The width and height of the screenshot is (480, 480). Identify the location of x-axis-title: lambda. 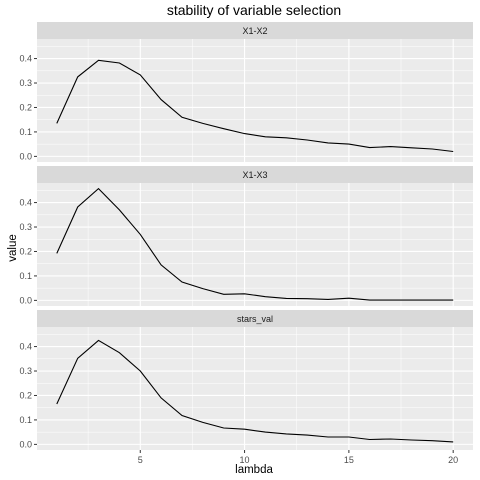
(254, 470).